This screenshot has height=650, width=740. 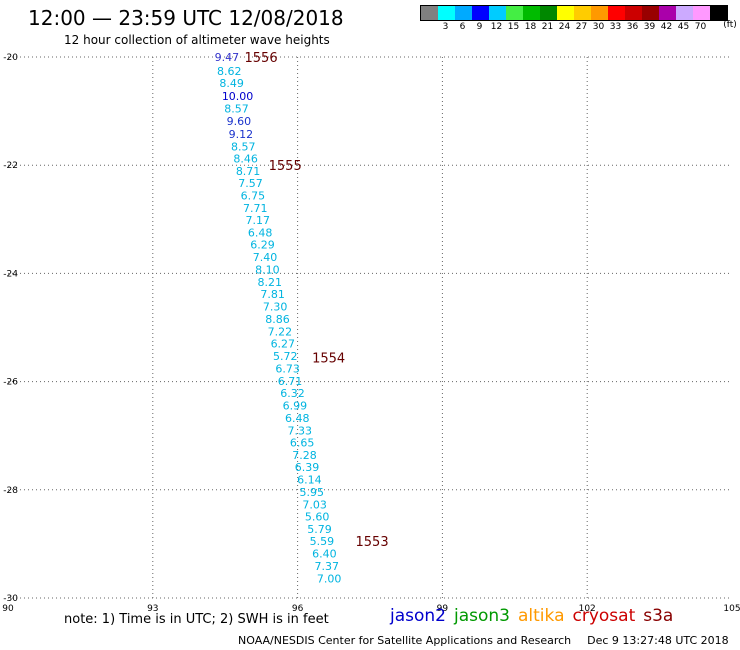 I want to click on swh-value-label: 7.37, so click(x=326, y=566).